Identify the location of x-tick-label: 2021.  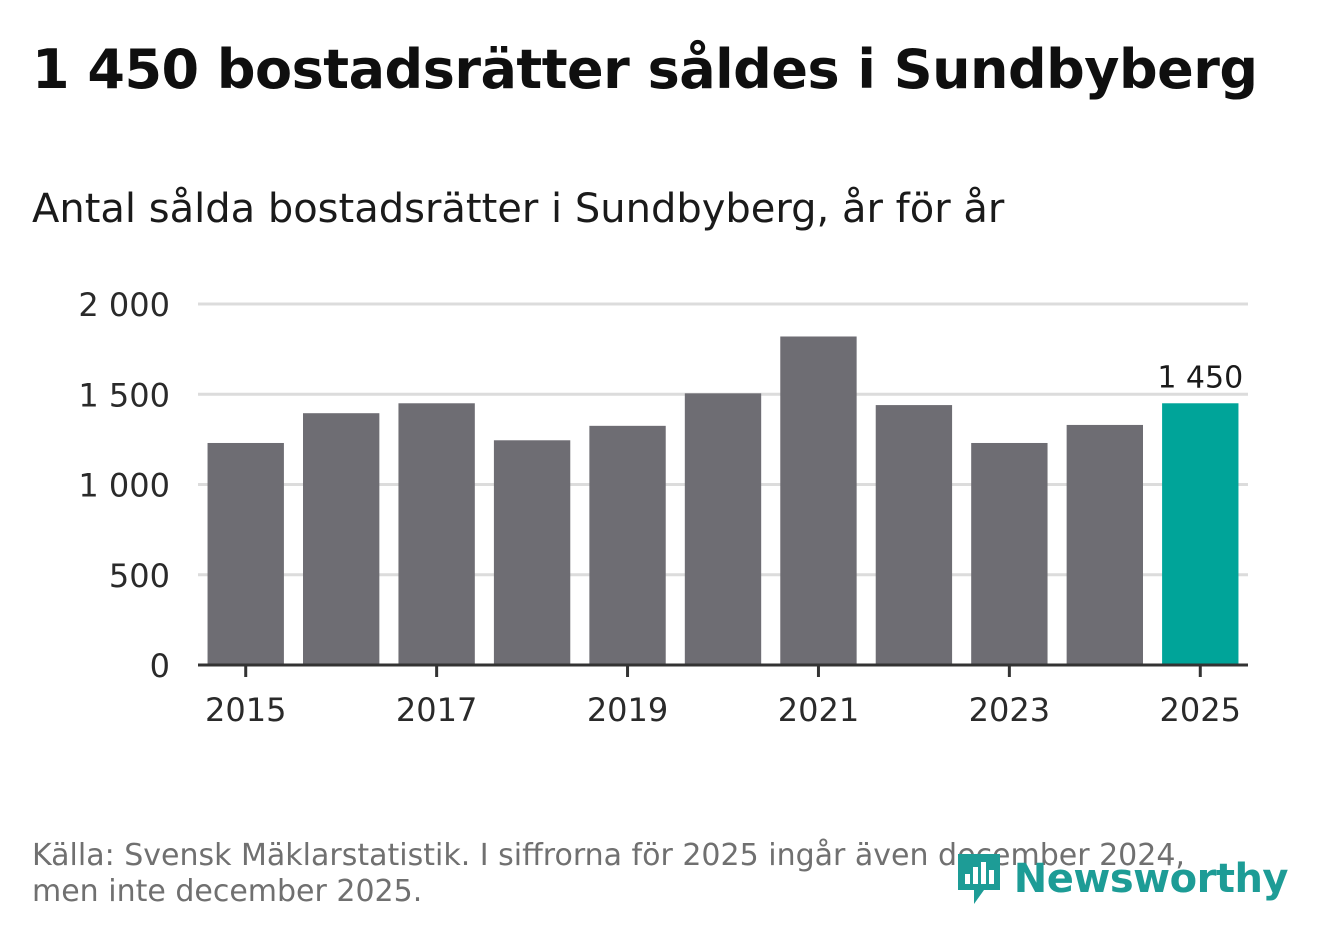
(818, 710).